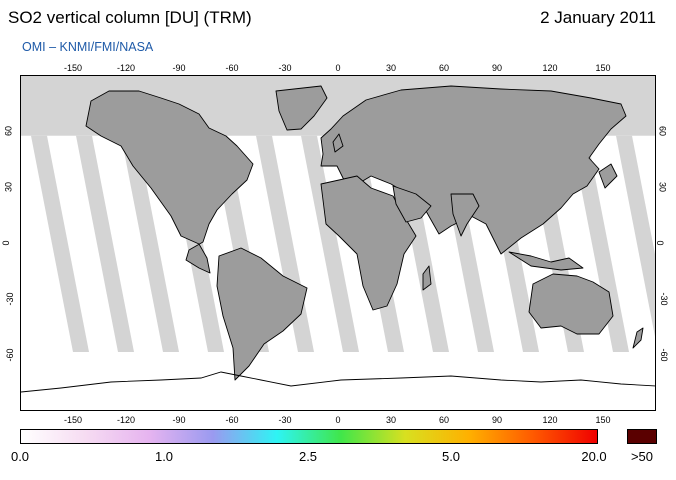 The height and width of the screenshot is (480, 676). What do you see at coordinates (444, 420) in the screenshot?
I see `lon-tick-bottom: 60` at bounding box center [444, 420].